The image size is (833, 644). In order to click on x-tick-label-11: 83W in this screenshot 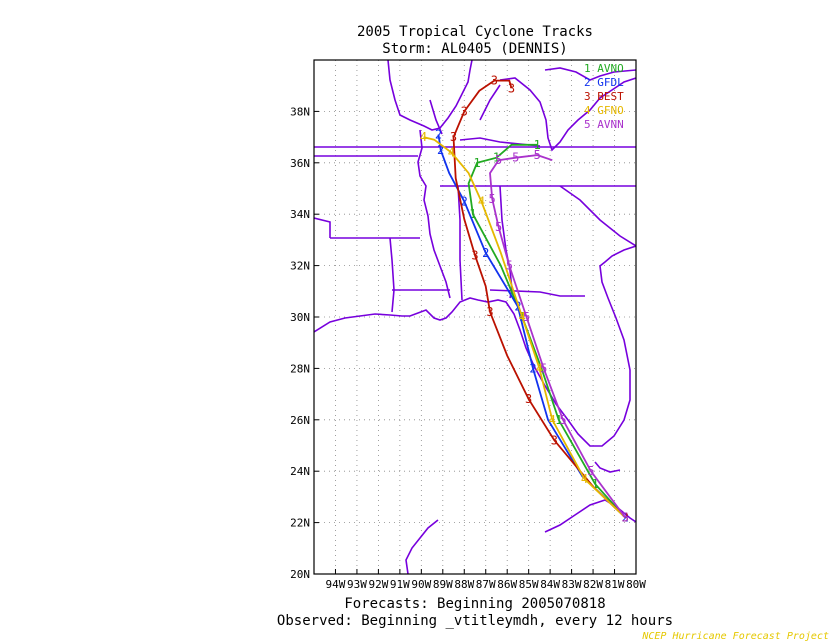, I will do `click(572, 584)`.